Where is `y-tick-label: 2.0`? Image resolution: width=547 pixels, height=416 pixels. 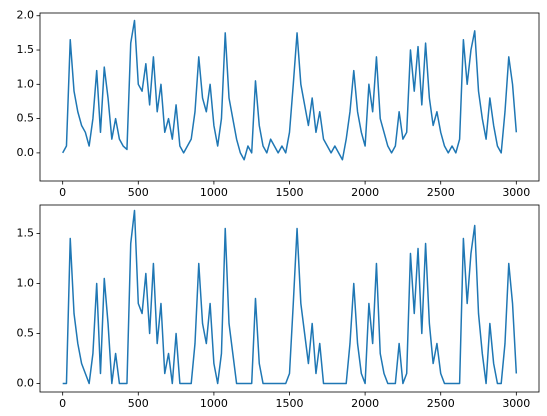 y-tick-label: 2.0 is located at coordinates (26, 15).